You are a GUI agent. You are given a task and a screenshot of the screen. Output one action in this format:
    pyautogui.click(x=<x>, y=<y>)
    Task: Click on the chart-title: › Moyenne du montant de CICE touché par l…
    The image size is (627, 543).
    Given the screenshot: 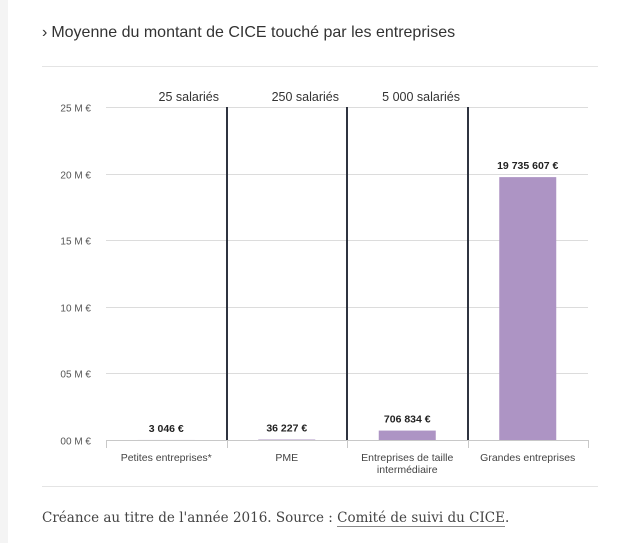 What is the action you would take?
    pyautogui.click(x=248, y=33)
    